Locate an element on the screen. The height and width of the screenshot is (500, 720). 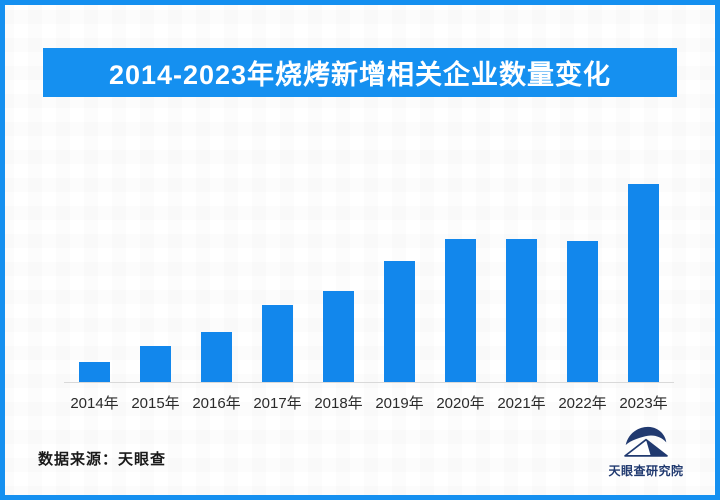
bar-2022年 is located at coordinates (582, 311).